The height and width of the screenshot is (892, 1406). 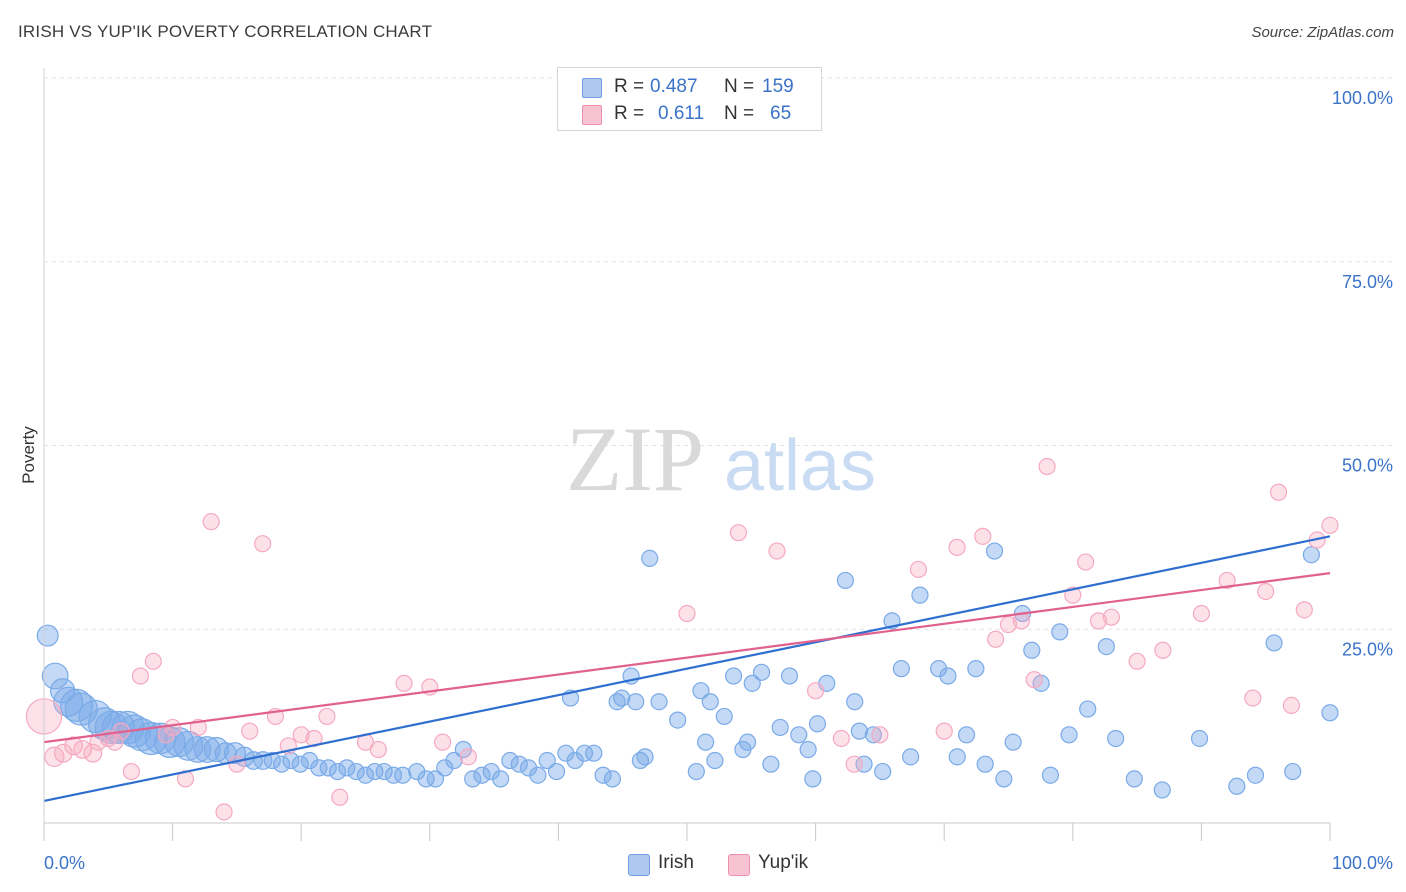 I want to click on legend-n-value: 159, so click(x=778, y=86).